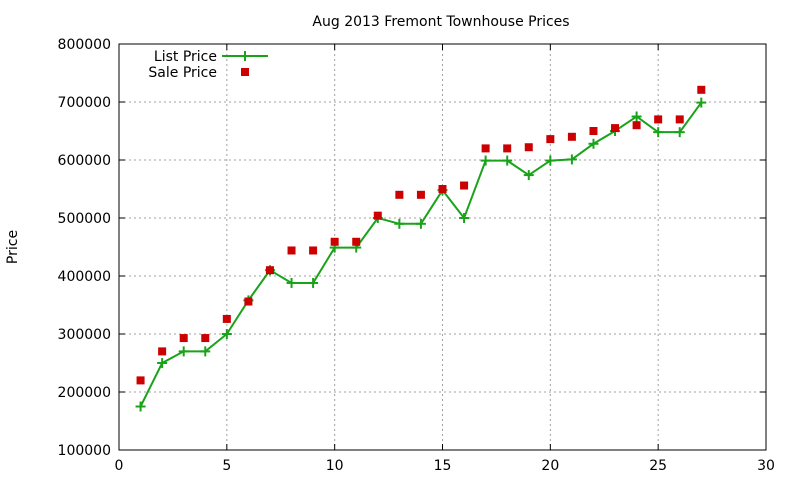 The width and height of the screenshot is (800, 480). I want to click on y-tick-label: 200000, so click(84, 393).